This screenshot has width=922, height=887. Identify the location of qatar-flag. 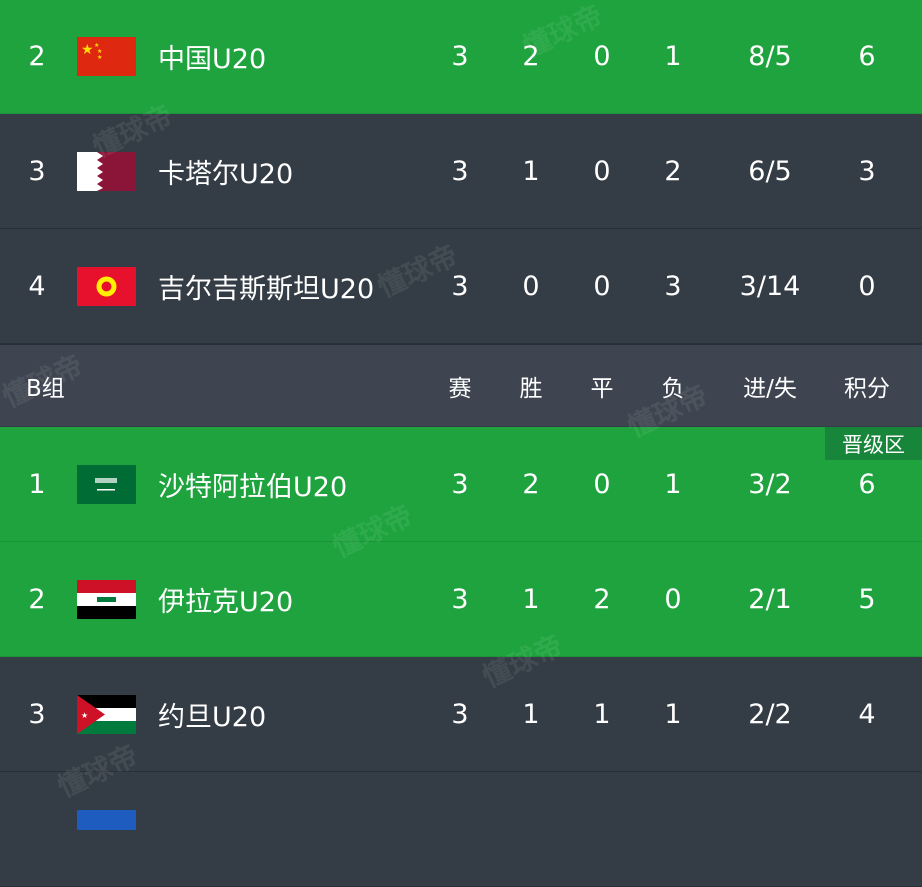
(106, 171).